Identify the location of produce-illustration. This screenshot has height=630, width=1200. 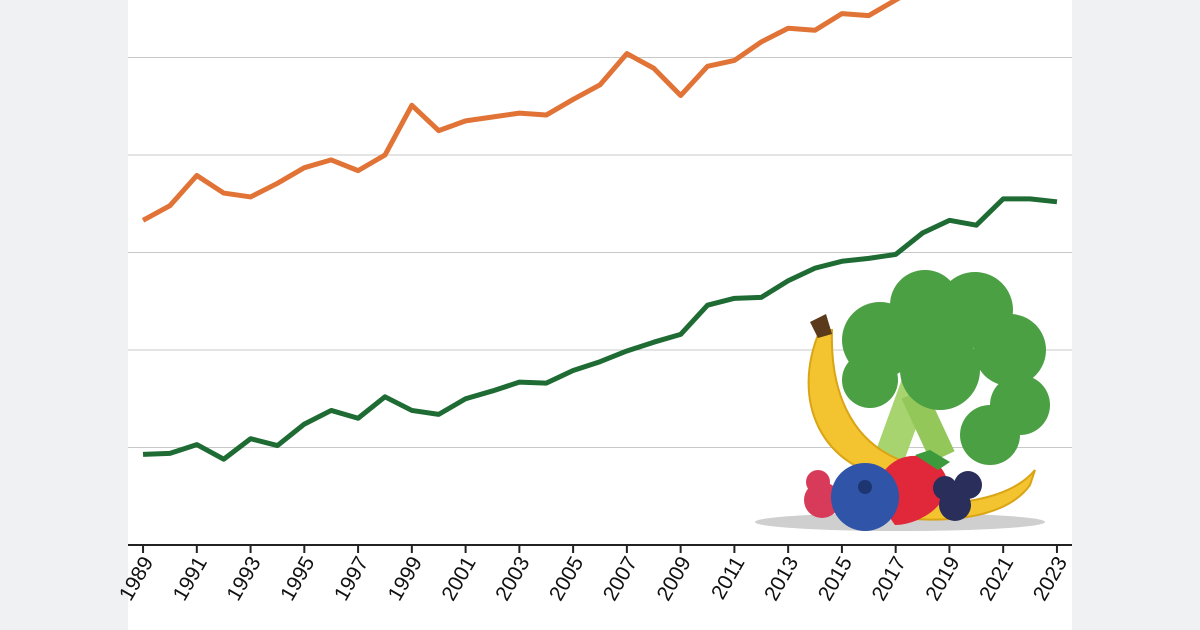
(902, 400).